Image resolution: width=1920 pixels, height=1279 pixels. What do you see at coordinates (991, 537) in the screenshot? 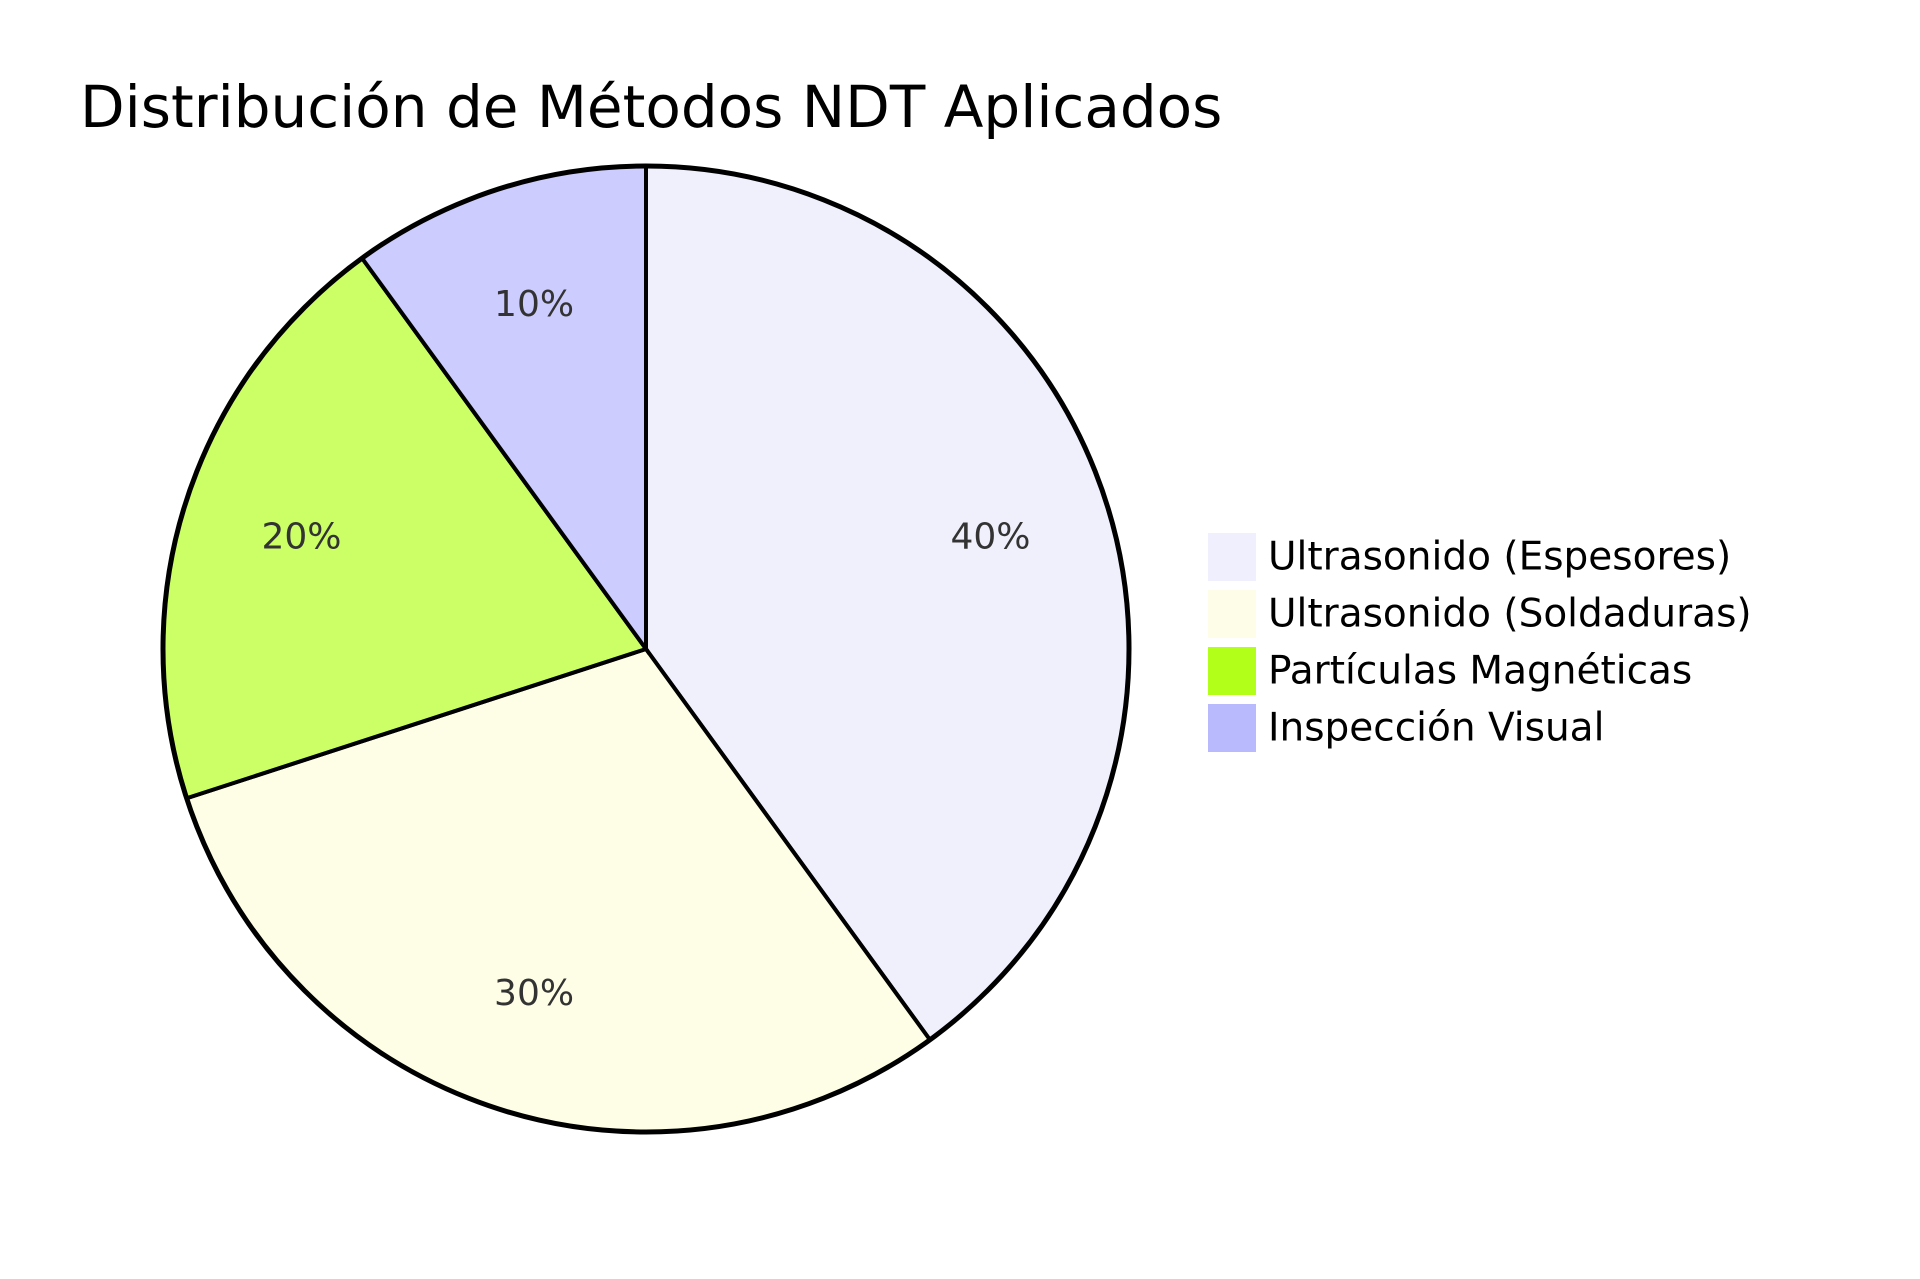
I see `slice-label-1: 40%` at bounding box center [991, 537].